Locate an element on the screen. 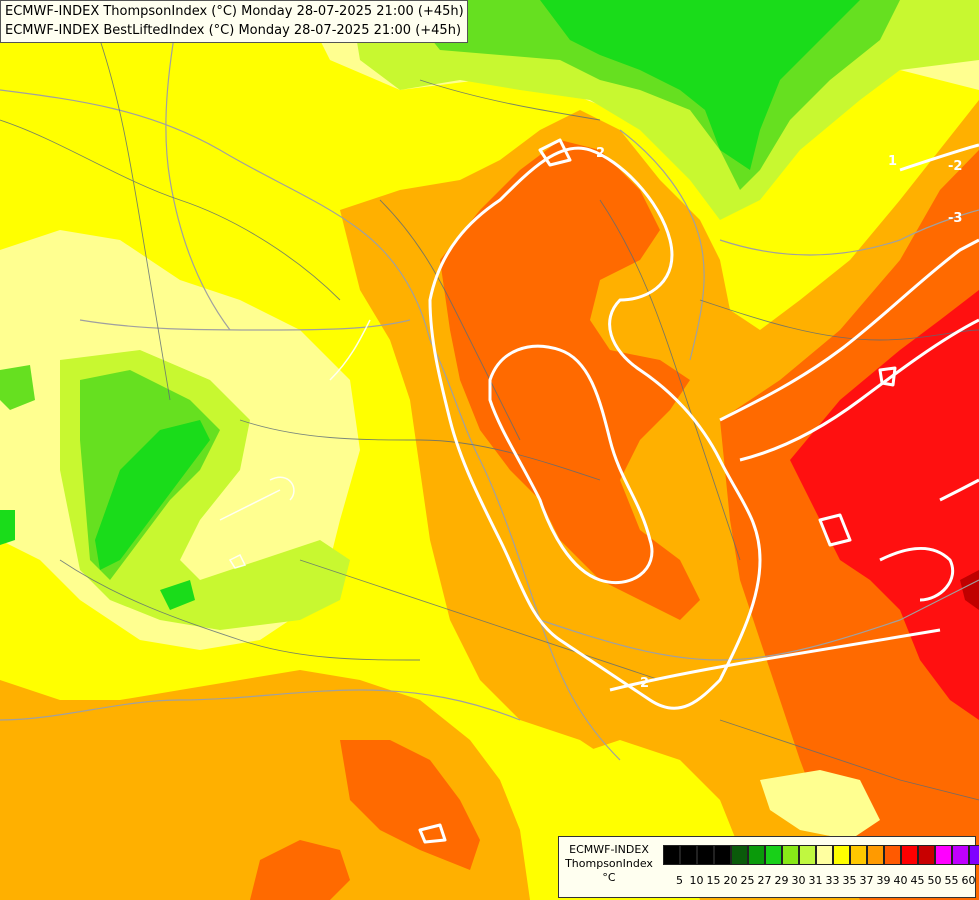 The image size is (979, 900). lifted-index-contours-thin is located at coordinates (295, 444).